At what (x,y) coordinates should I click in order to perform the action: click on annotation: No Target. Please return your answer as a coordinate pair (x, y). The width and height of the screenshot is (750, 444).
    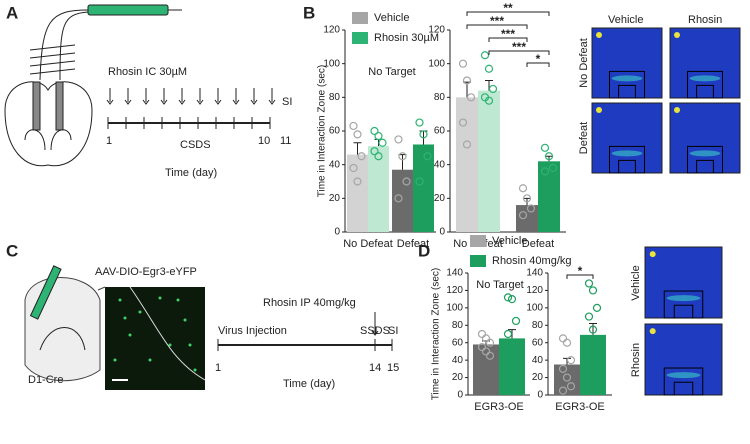
    Looking at the image, I should click on (392, 72).